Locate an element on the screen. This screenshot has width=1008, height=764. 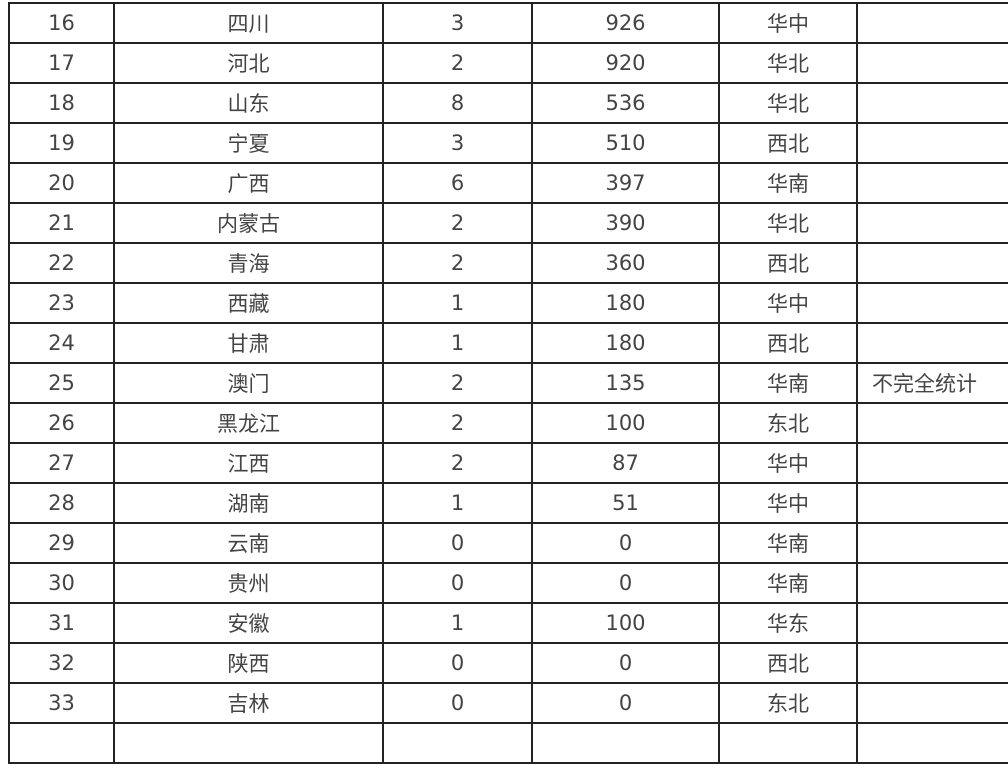
table-row: 24 甘肃 1 180 西北 is located at coordinates (508, 343).